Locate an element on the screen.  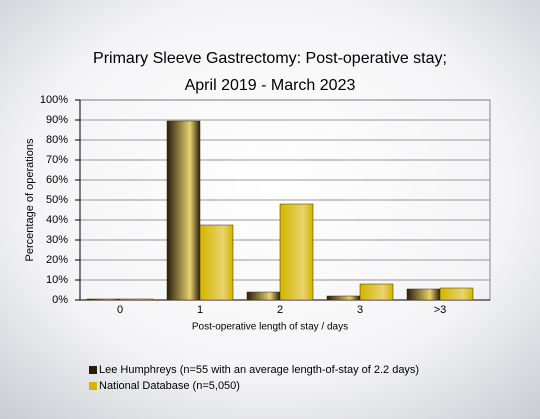
y-tick-label: 30% is located at coordinates (57, 240).